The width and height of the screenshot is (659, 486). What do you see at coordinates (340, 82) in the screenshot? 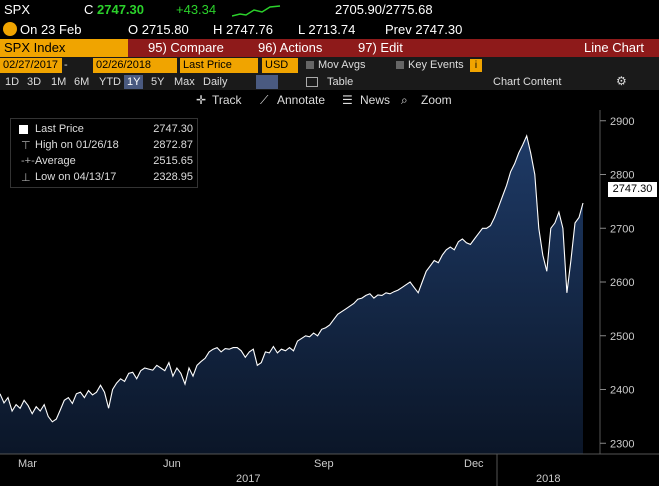
I see `table-button: Table` at bounding box center [340, 82].